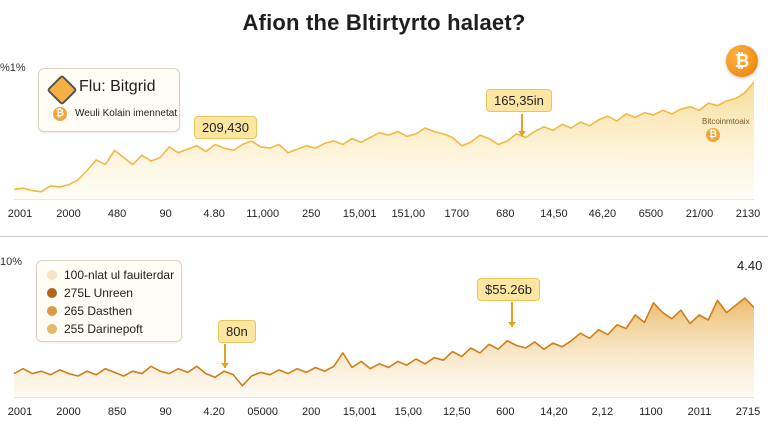 The image size is (768, 432). Describe the element at coordinates (699, 214) in the screenshot. I see `top-x-tick: 21/00` at that location.